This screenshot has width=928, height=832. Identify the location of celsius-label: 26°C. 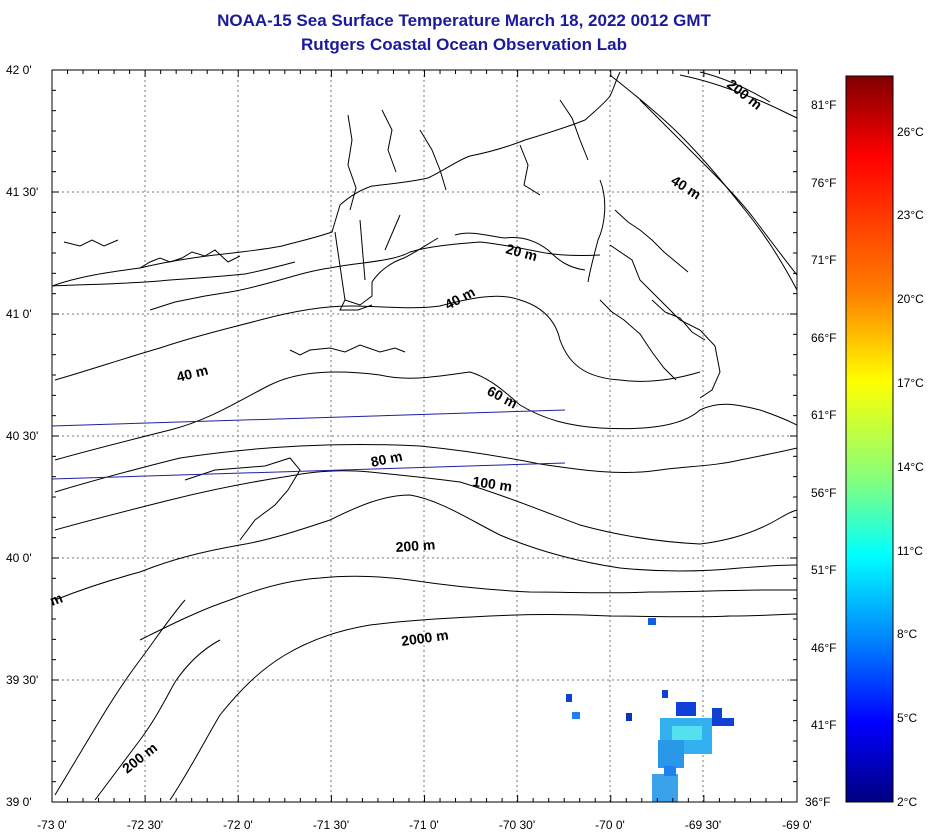
(910, 132).